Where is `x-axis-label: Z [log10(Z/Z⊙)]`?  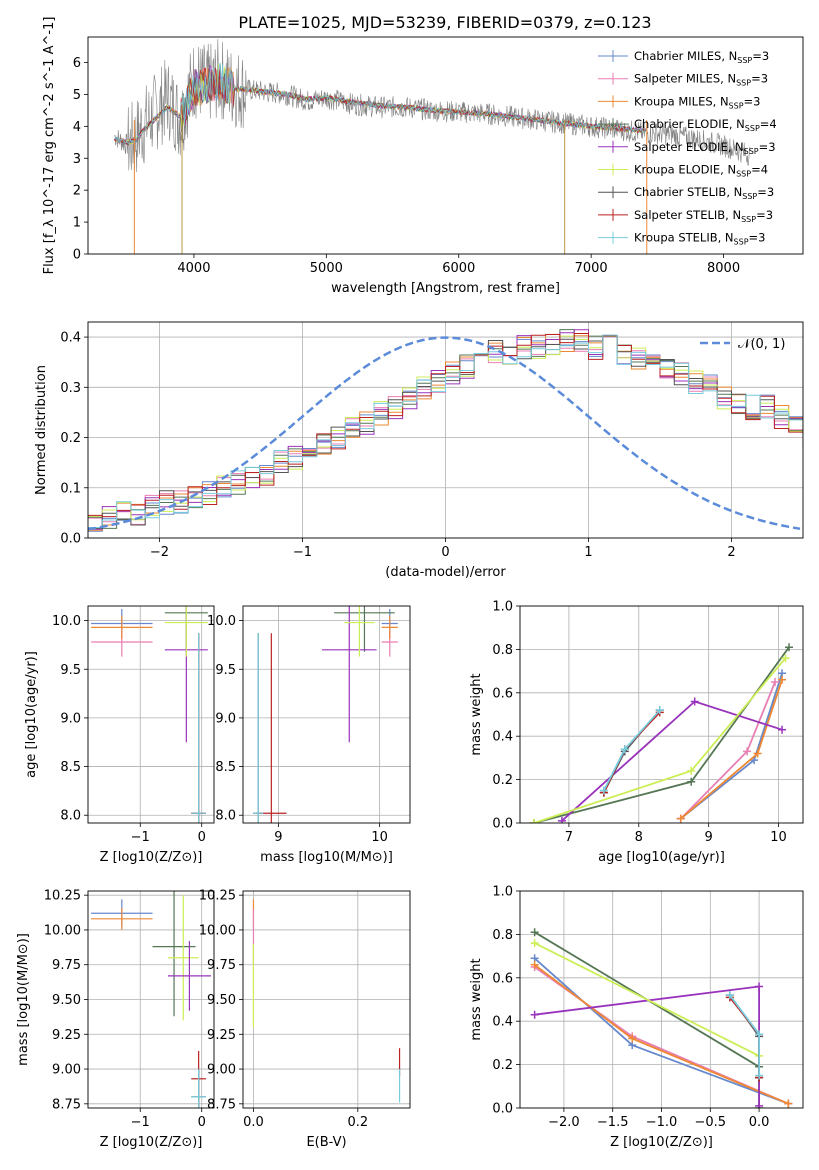
x-axis-label: Z [log10(Z/Z⊙)] is located at coordinates (151, 1142).